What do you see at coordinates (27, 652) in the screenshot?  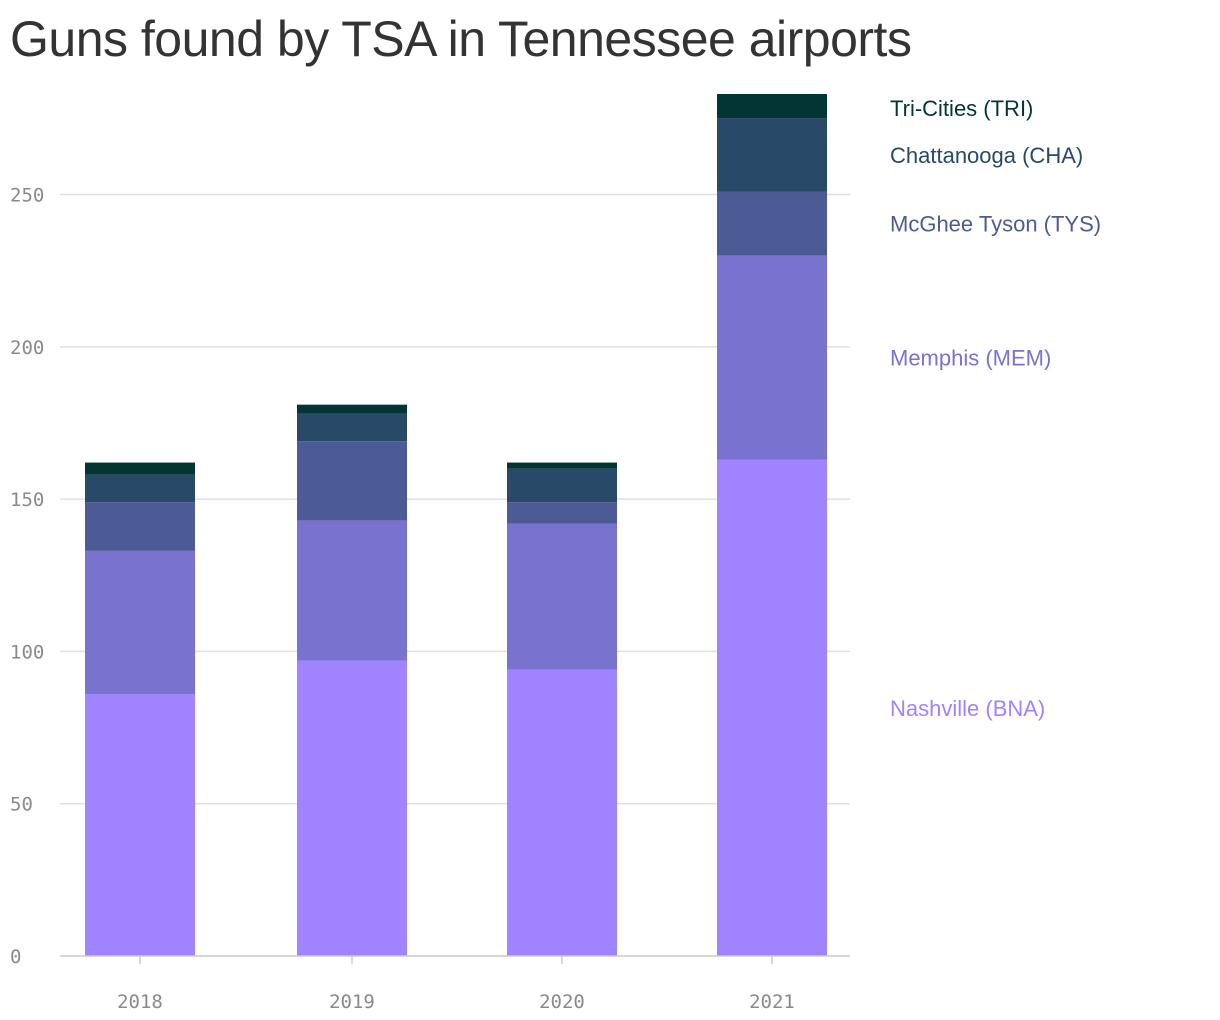 I see `y-tick-label: 100` at bounding box center [27, 652].